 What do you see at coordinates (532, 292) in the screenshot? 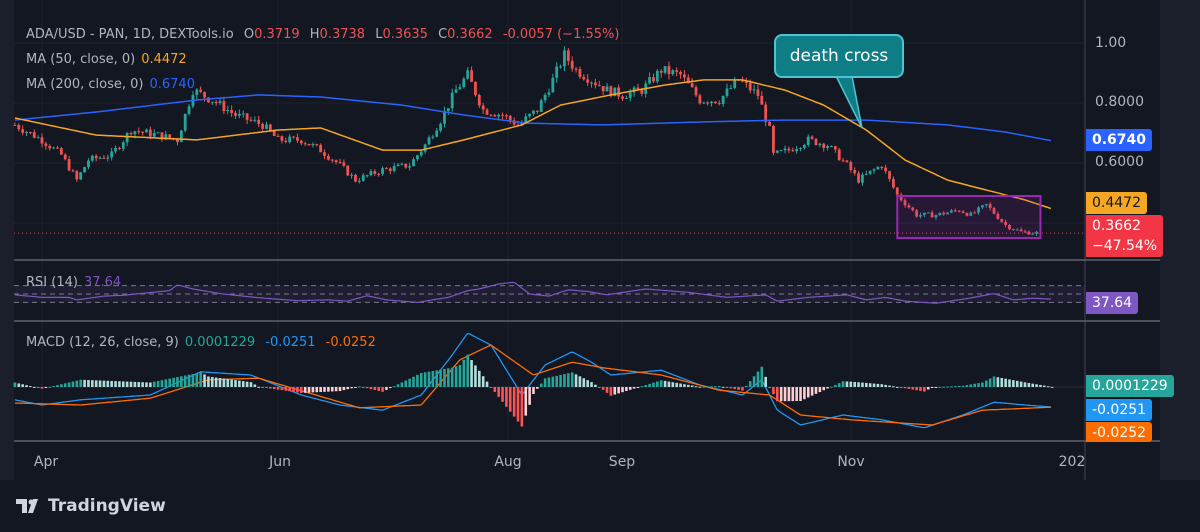
I see `rsi-line` at bounding box center [532, 292].